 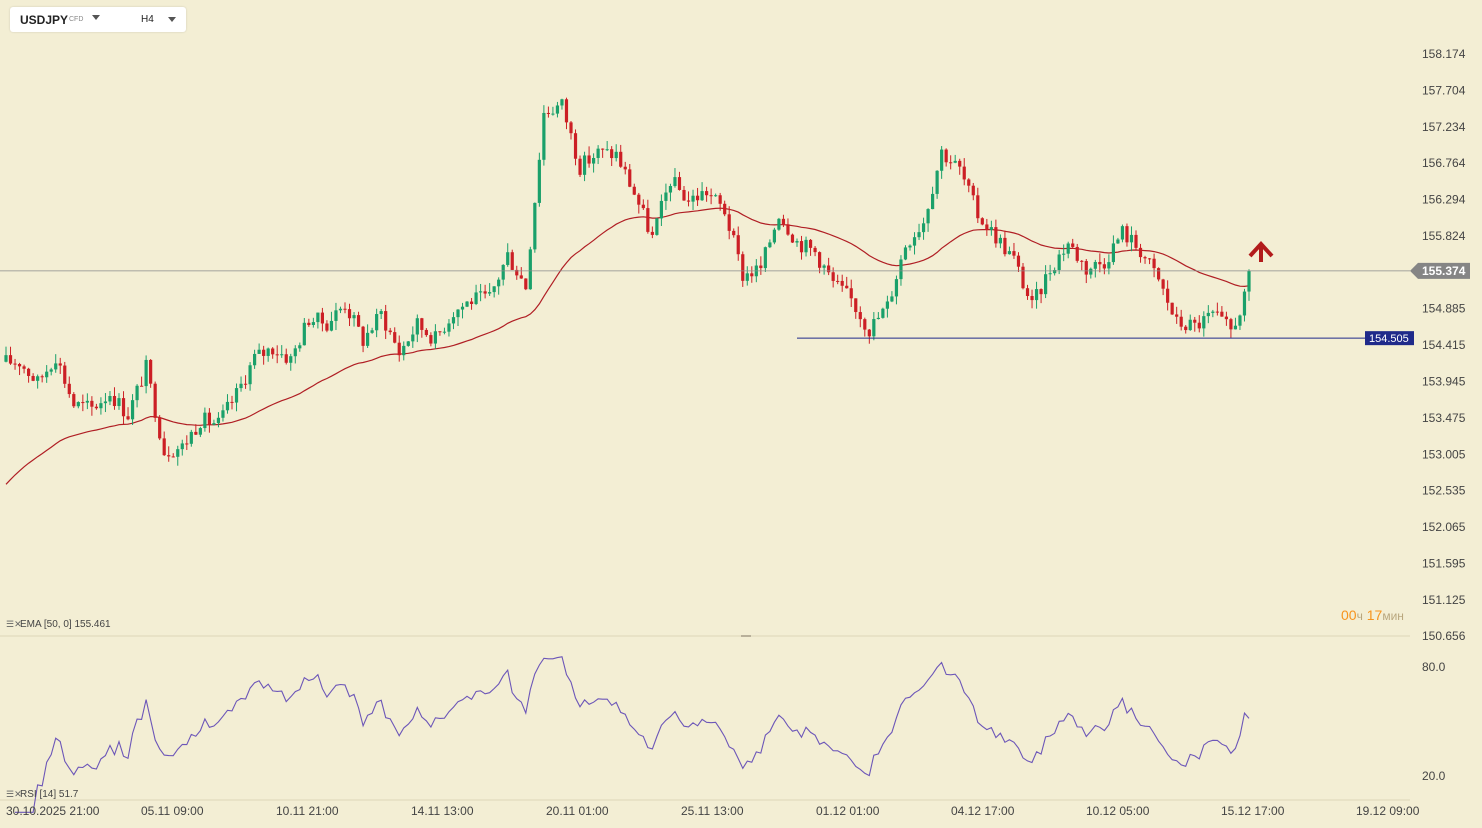 What do you see at coordinates (49, 794) in the screenshot?
I see `rsi-label: RSI [14] 51.7` at bounding box center [49, 794].